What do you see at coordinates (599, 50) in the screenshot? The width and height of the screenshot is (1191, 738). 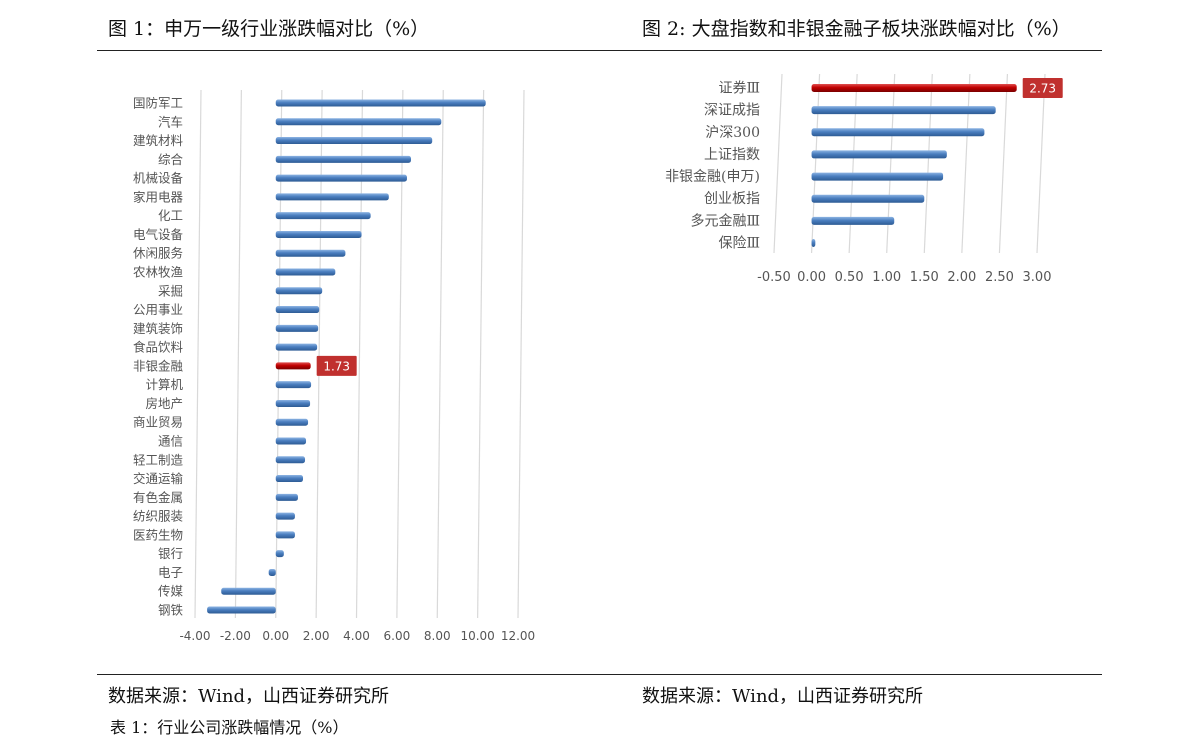 I see `top-divider` at bounding box center [599, 50].